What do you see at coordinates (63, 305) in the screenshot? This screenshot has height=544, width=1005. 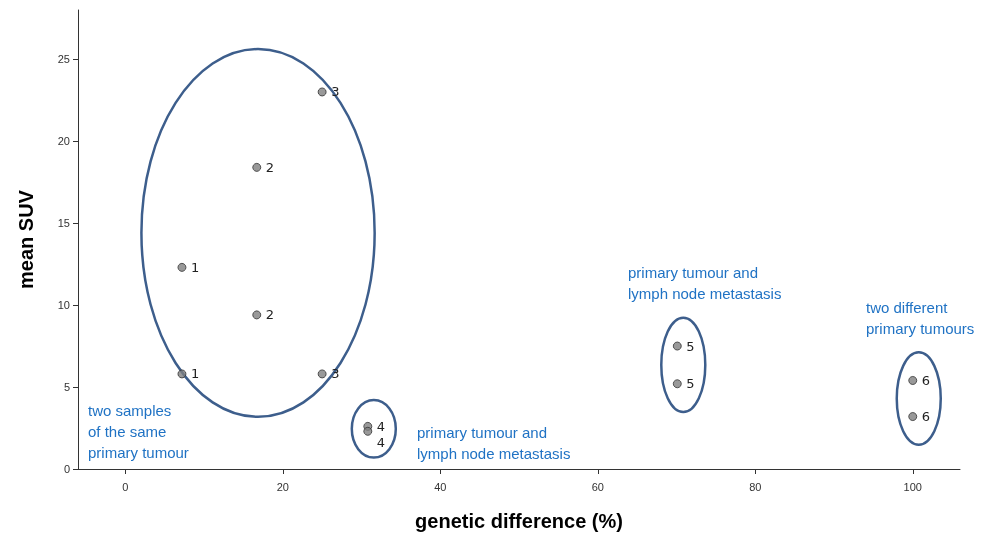 I see `y-tick-label: 10` at bounding box center [63, 305].